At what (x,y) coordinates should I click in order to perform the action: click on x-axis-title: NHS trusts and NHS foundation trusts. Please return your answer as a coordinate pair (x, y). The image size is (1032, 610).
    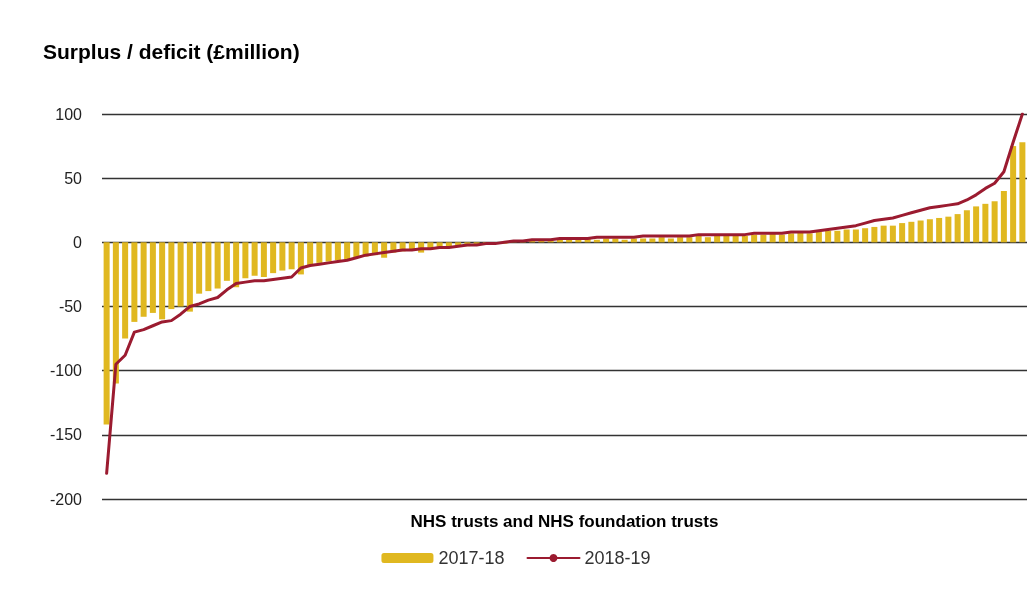
    Looking at the image, I should click on (564, 521).